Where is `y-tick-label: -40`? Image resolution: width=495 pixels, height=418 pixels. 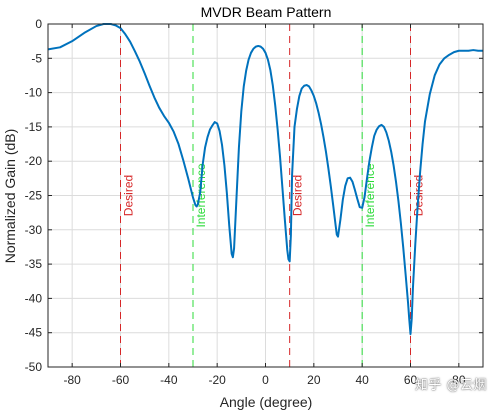 y-tick-label: -40 is located at coordinates (34, 298).